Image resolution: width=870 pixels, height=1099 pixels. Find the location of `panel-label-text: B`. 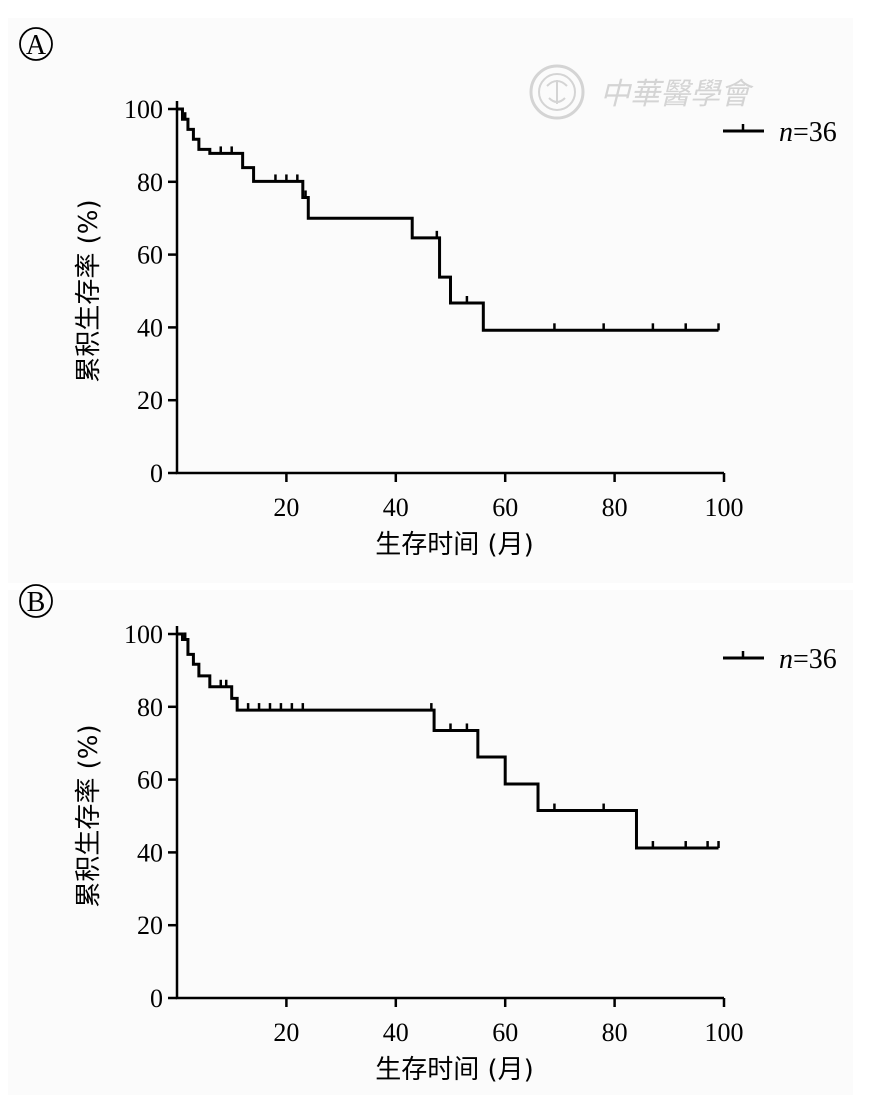

panel-label-text: B is located at coordinates (36, 602).